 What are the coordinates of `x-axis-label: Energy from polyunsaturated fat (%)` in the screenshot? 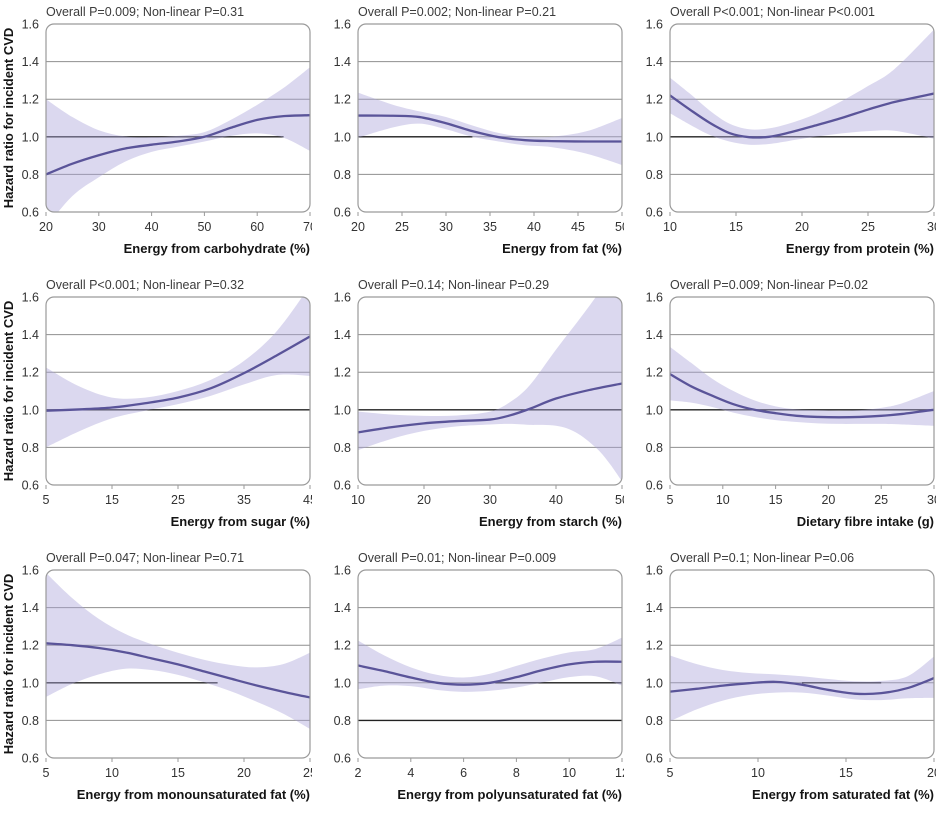 It's located at (509, 794).